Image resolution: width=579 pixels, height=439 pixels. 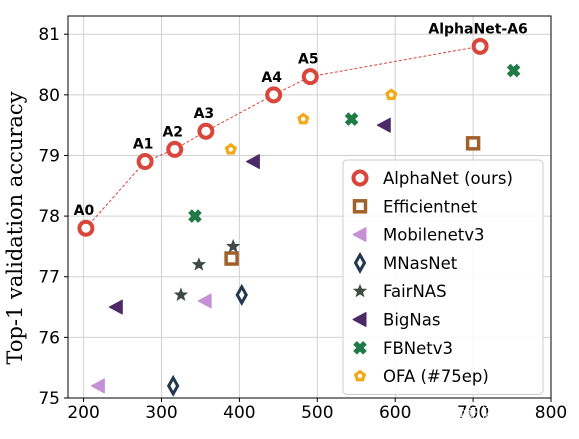 I want to click on y-tick-label: 78, so click(x=49, y=217).